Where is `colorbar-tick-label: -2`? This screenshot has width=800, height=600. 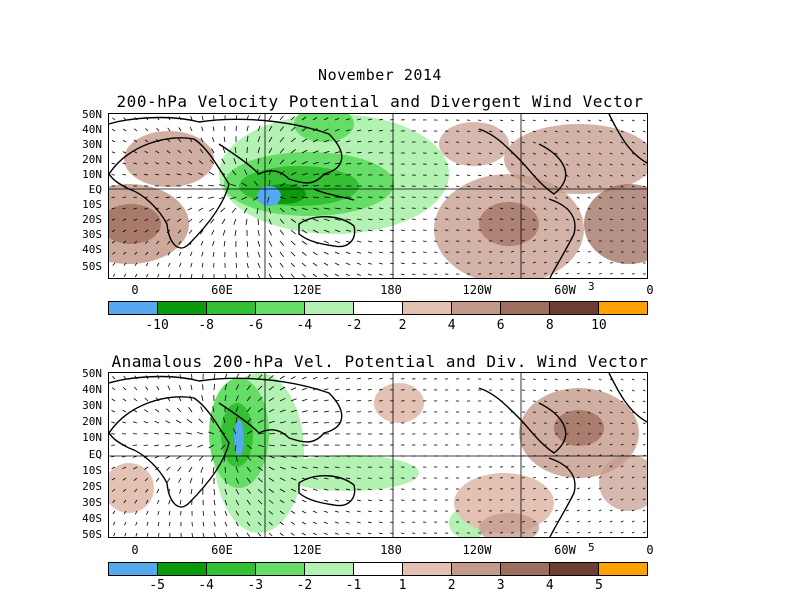
colorbar-tick-label: -2 is located at coordinates (304, 585).